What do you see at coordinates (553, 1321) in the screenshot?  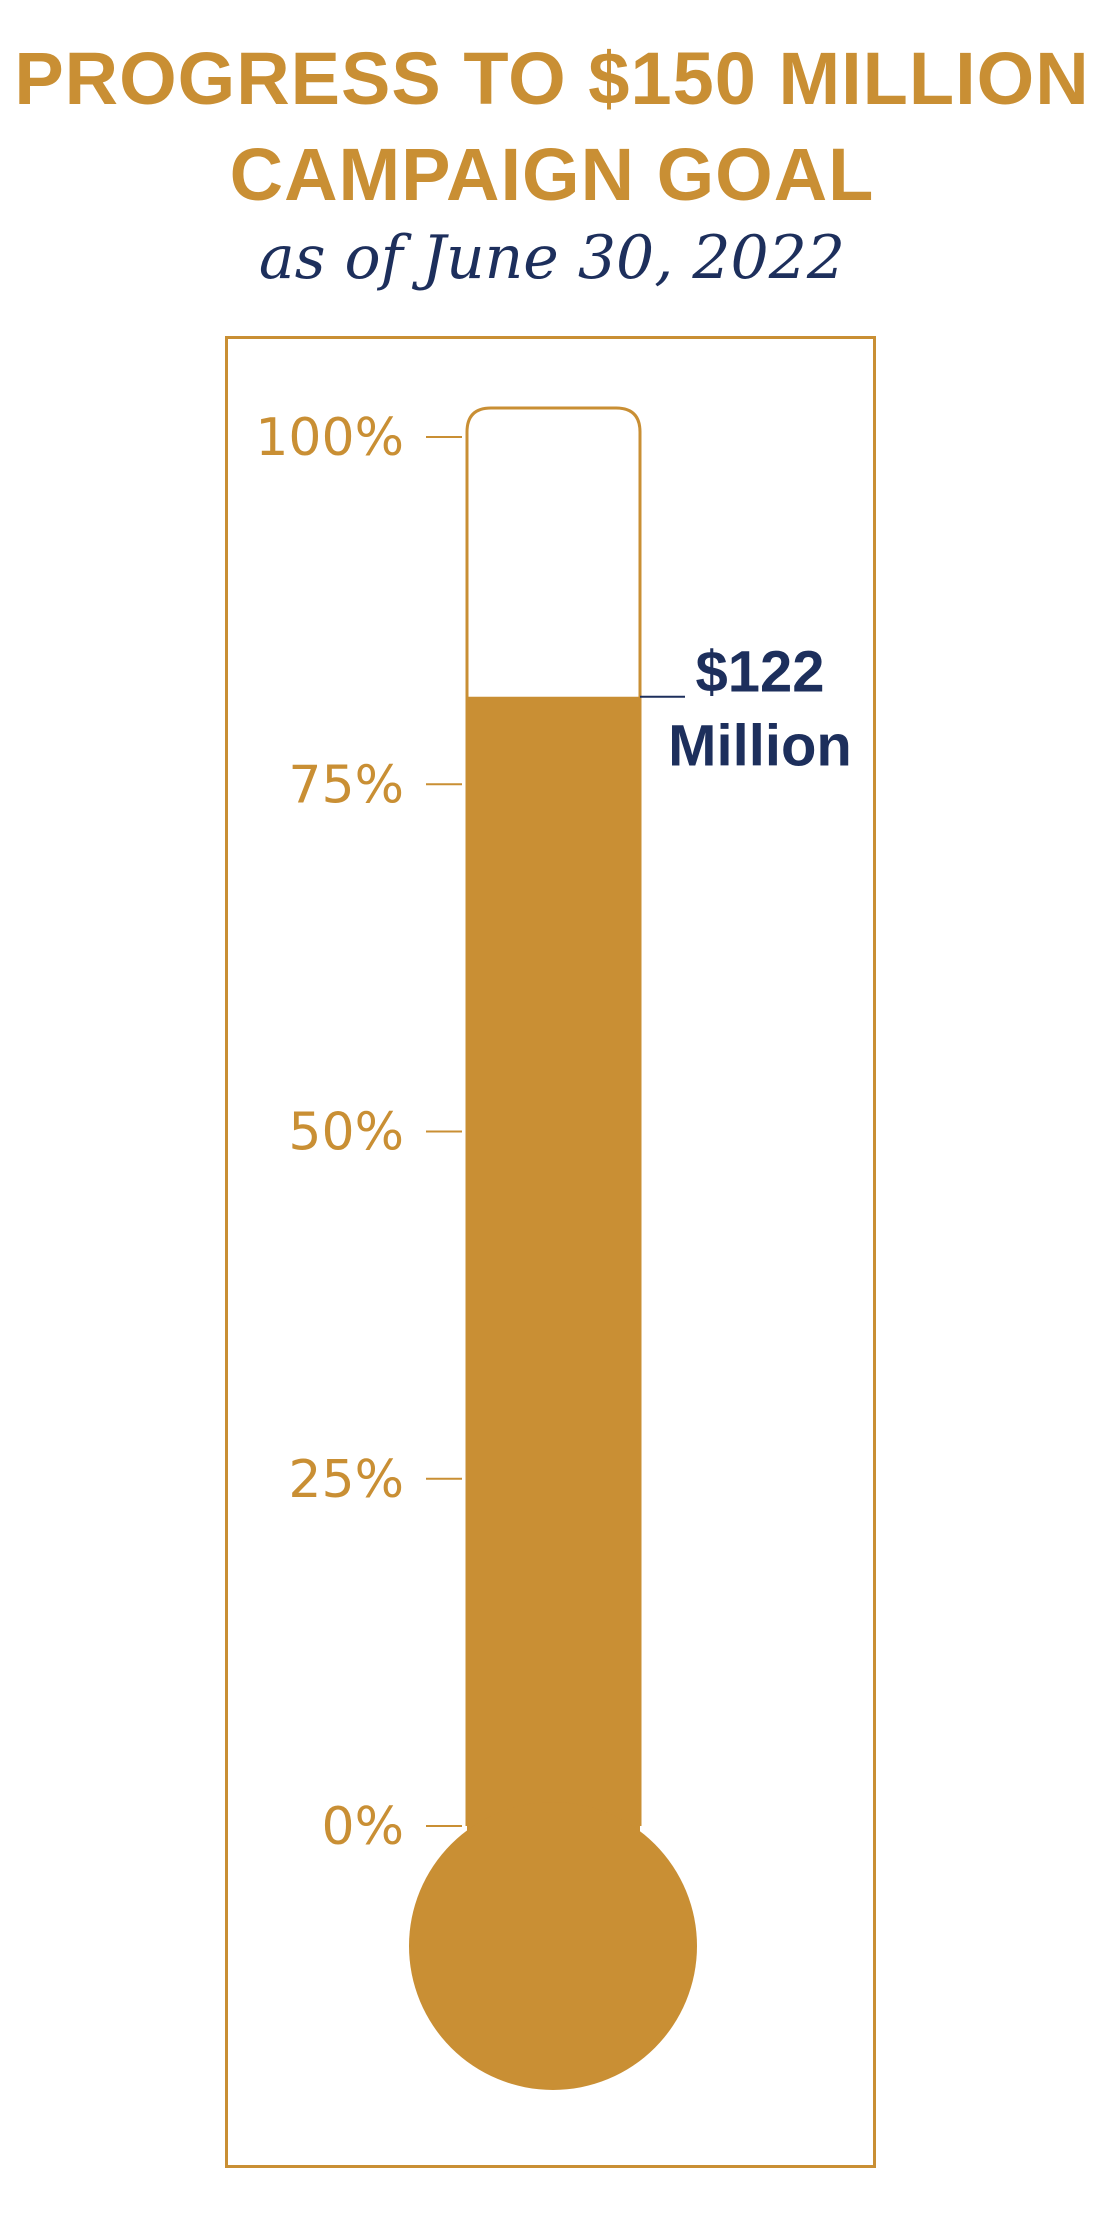 I see `progress-fill-bar` at bounding box center [553, 1321].